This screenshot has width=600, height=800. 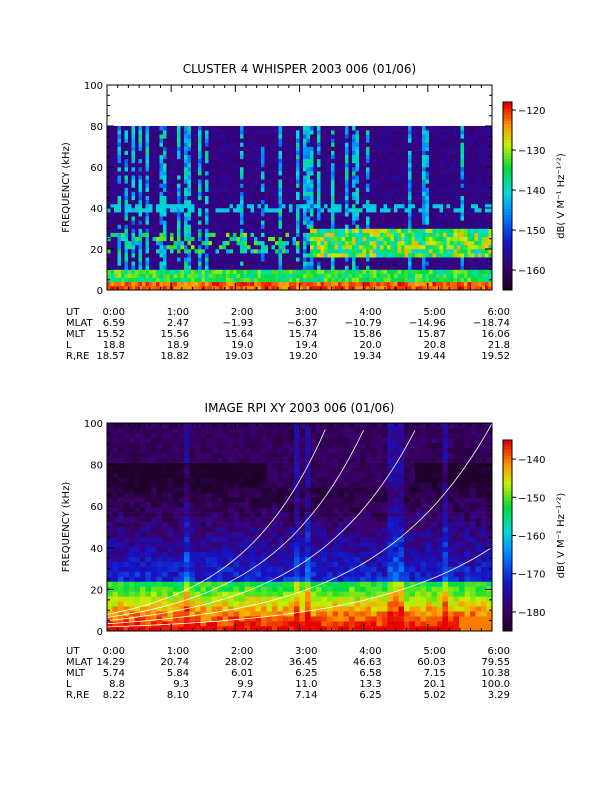 What do you see at coordinates (306, 651) in the screenshot?
I see `ephemeris-value: 3:00` at bounding box center [306, 651].